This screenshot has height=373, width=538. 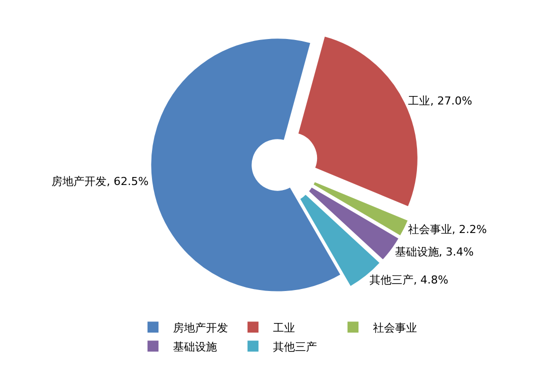 I want to click on legend-label: 工业, so click(x=284, y=327).